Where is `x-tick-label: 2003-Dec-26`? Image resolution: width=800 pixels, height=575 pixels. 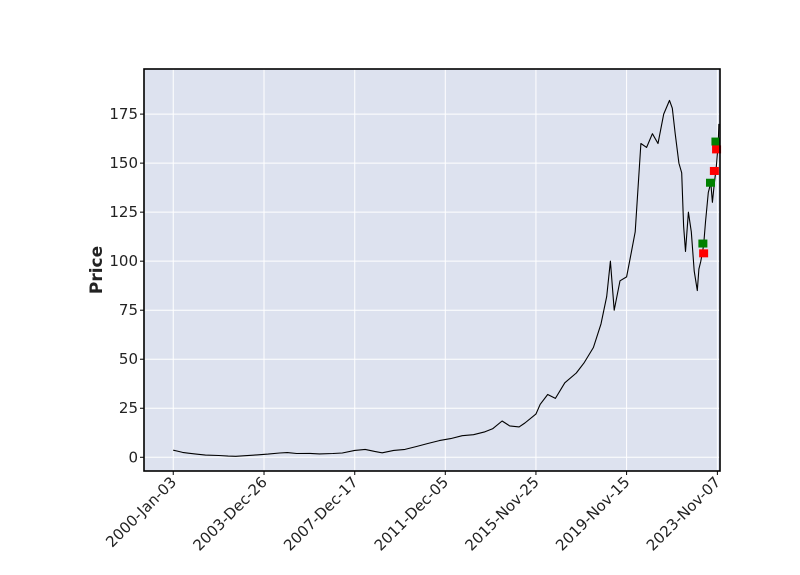
x-tick-label: 2003-Dec-26 is located at coordinates (229, 513).